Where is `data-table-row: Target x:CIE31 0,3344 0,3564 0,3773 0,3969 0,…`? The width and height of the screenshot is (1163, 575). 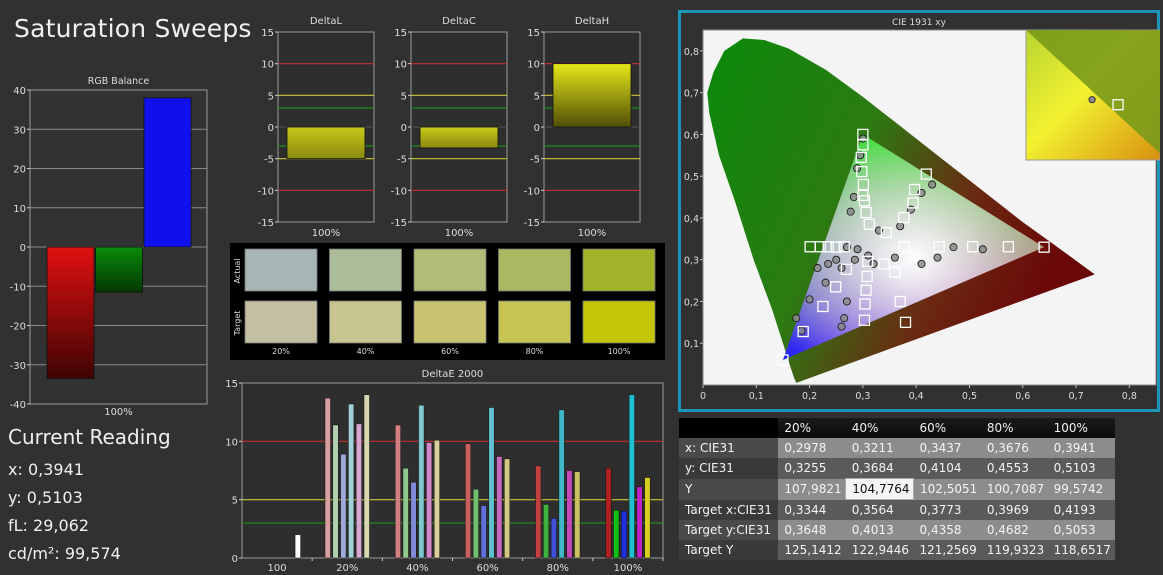
data-table-row: Target x:CIE31 0,3344 0,3564 0,3773 0,3969 0,… is located at coordinates (897, 509).